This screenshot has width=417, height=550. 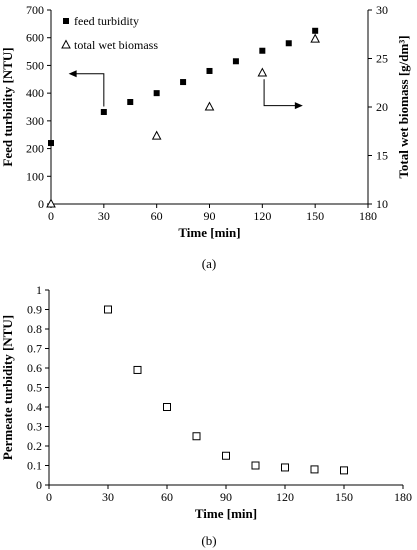 What do you see at coordinates (34, 349) in the screenshot?
I see `y-tick-label: 0.7` at bounding box center [34, 349].